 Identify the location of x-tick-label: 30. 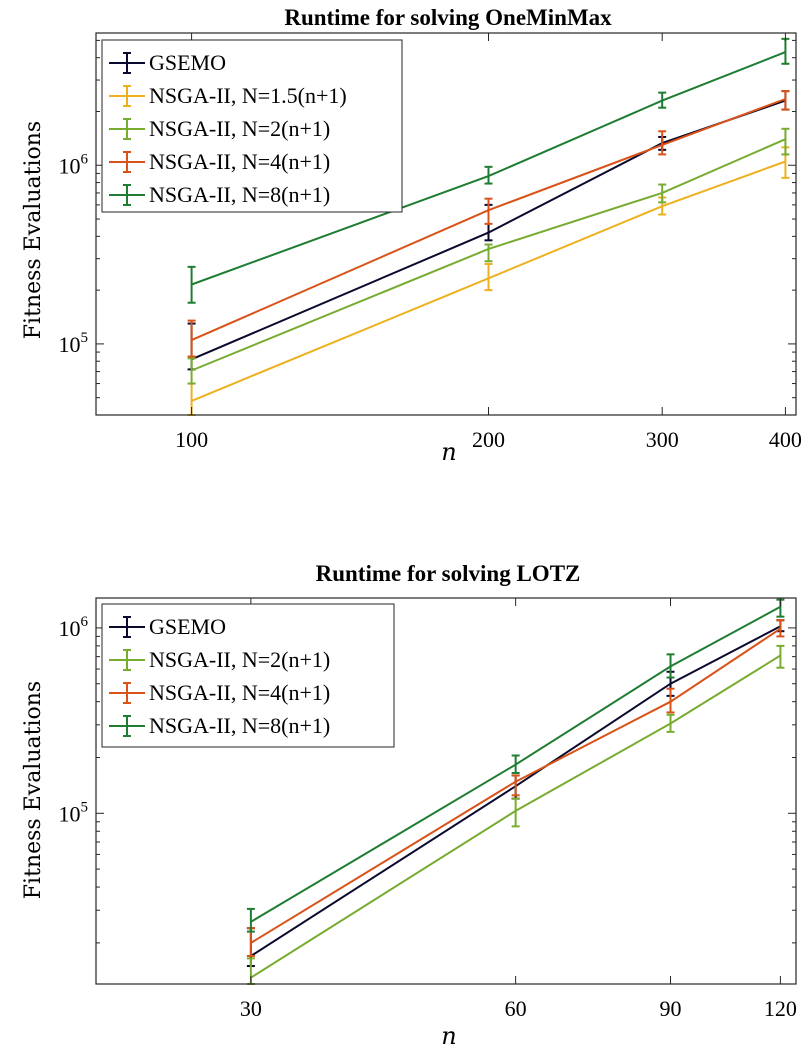
(251, 1008).